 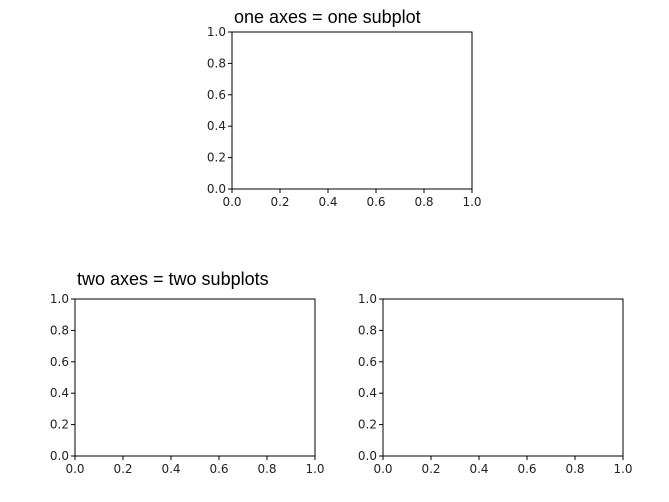 I want to click on top-annotation: one axes = one subplot, so click(x=327, y=17).